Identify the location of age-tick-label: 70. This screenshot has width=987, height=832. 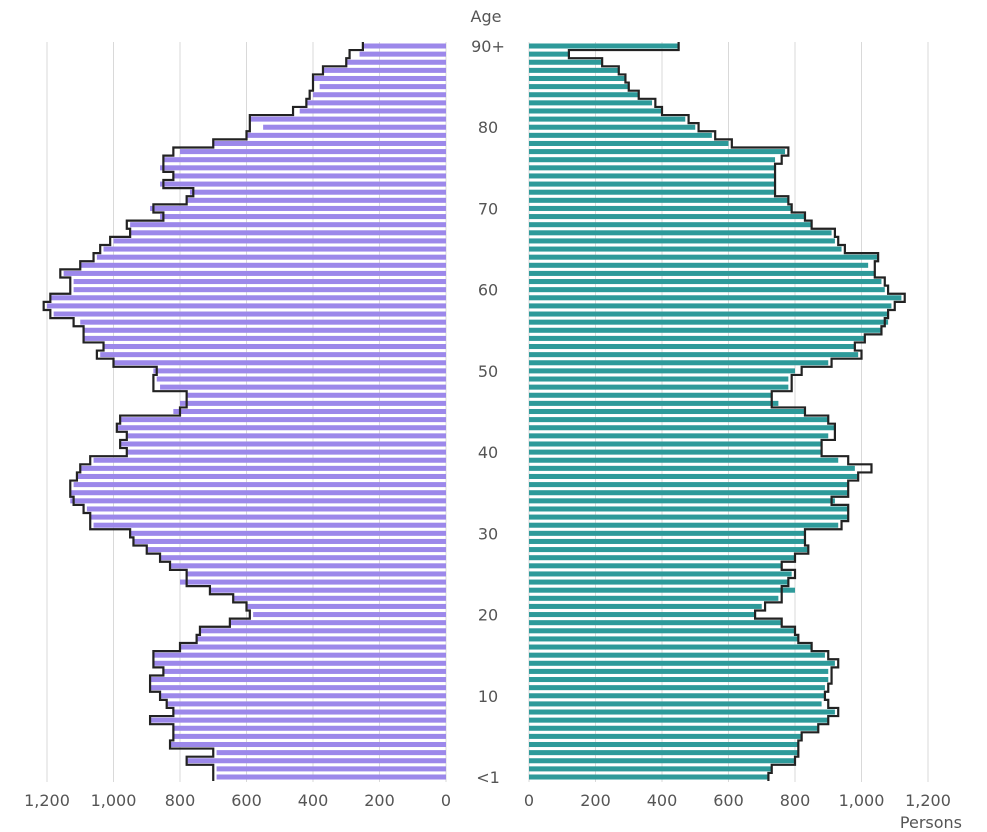
(488, 208).